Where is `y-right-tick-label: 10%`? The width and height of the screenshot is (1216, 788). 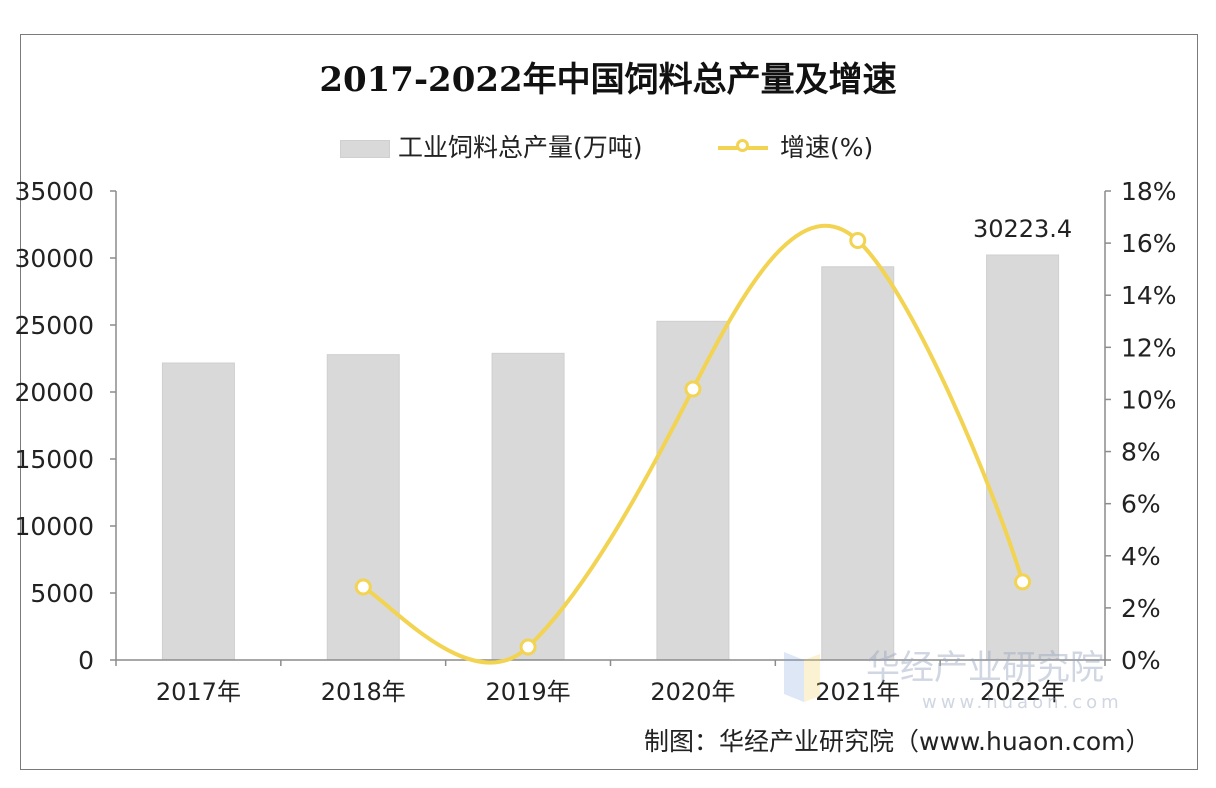 y-right-tick-label: 10% is located at coordinates (1149, 399).